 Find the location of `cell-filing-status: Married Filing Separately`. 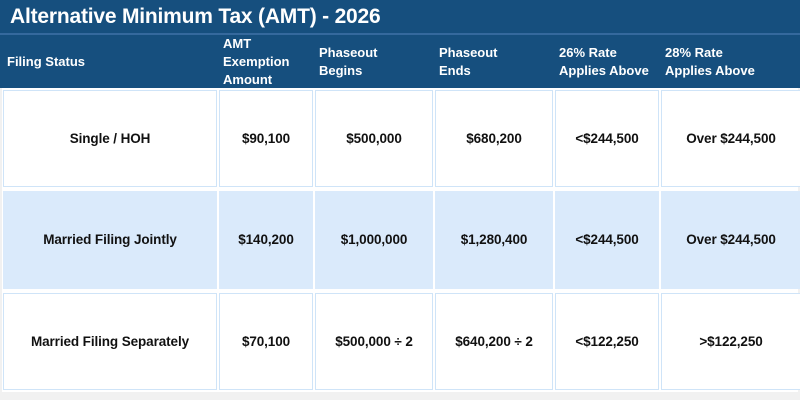

cell-filing-status: Married Filing Separately is located at coordinates (110, 341).